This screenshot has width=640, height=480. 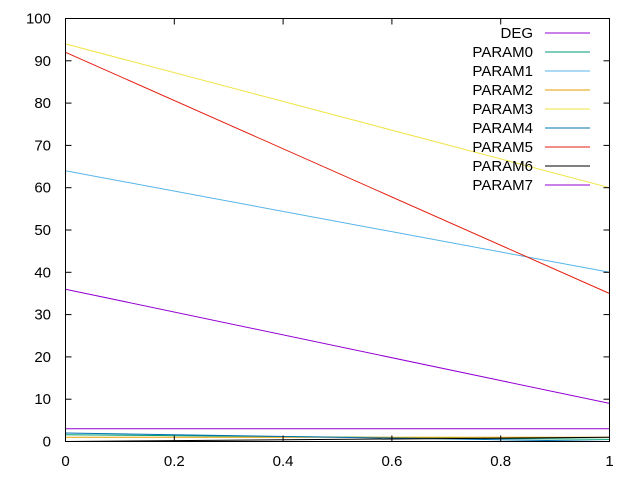 I want to click on series-line-param6, so click(x=337, y=439).